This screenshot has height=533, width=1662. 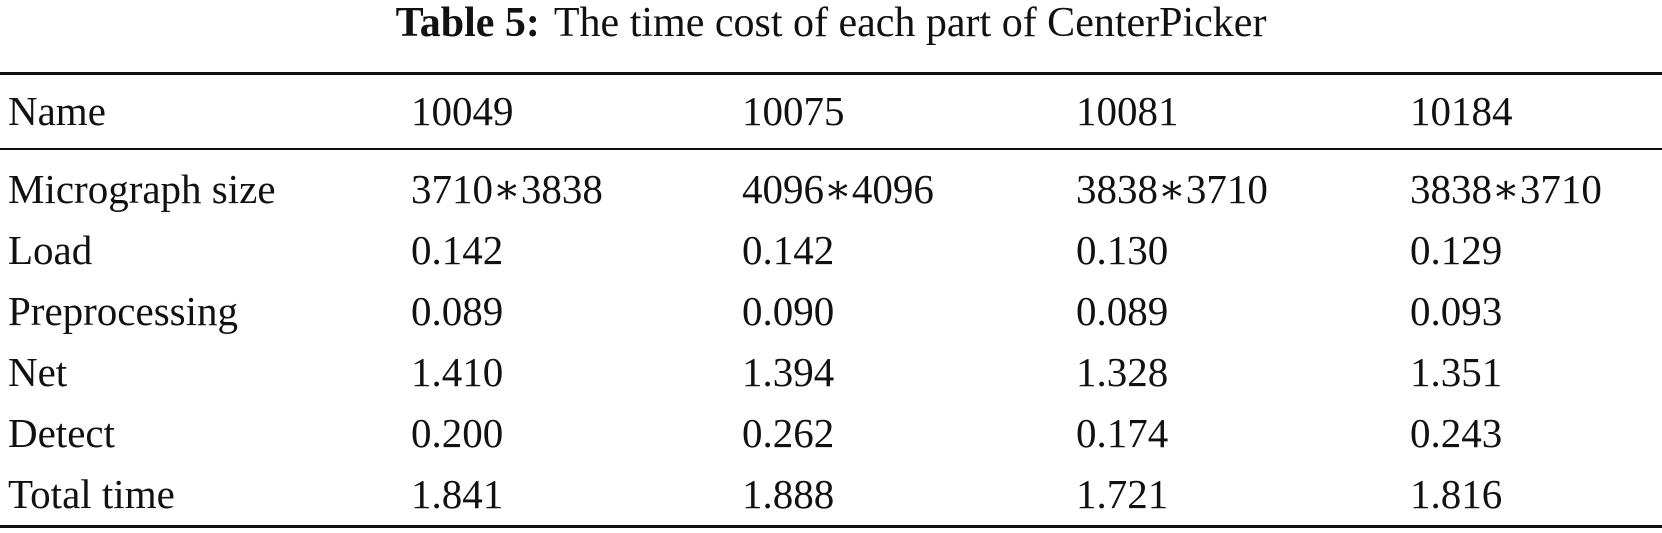 What do you see at coordinates (1122, 250) in the screenshot?
I see `table-cell: 0.130` at bounding box center [1122, 250].